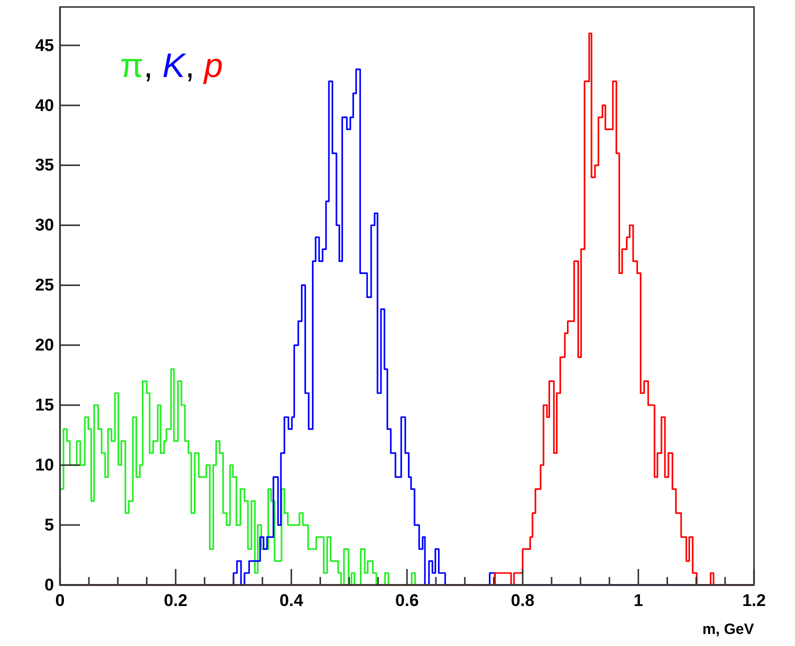 This screenshot has width=795, height=646. Describe the element at coordinates (212, 66) in the screenshot. I see `text: p` at that location.